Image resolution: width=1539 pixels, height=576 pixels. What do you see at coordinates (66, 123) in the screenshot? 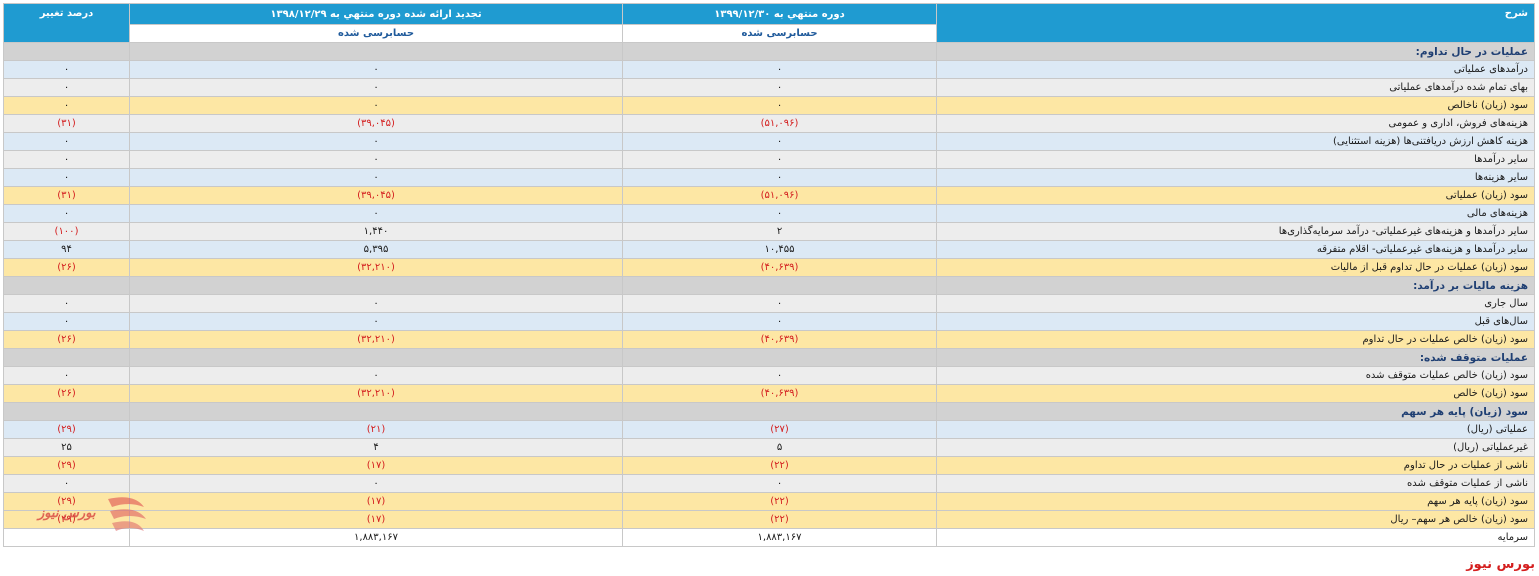
I see `row-change-percent: (۳۱)` at bounding box center [66, 123].